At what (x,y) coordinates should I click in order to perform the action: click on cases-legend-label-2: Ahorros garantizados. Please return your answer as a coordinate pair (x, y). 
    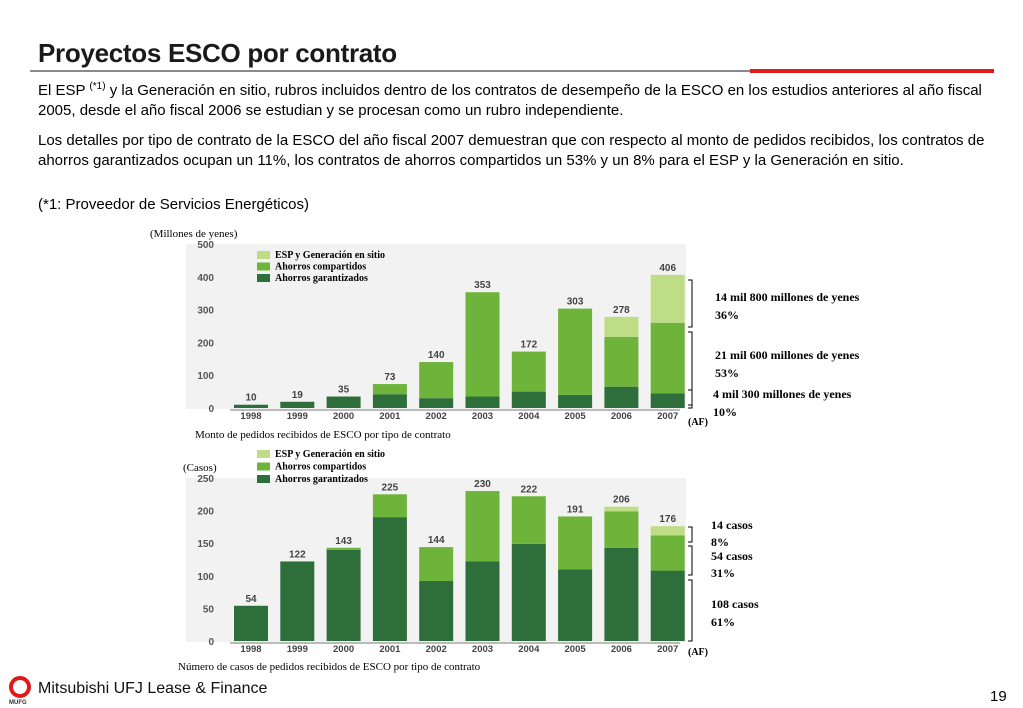
    Looking at the image, I should click on (321, 479).